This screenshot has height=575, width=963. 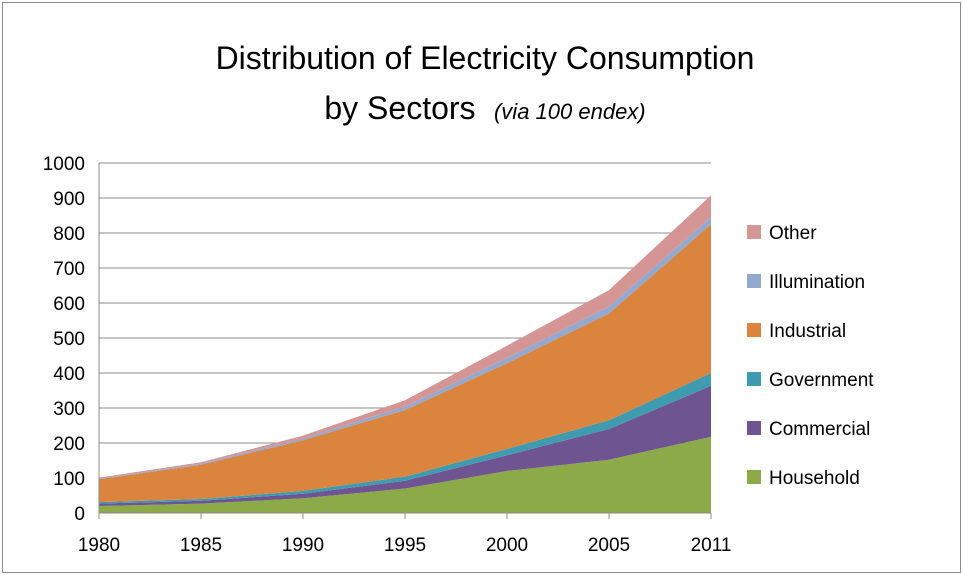 I want to click on legend-swatch-government, so click(x=754, y=379).